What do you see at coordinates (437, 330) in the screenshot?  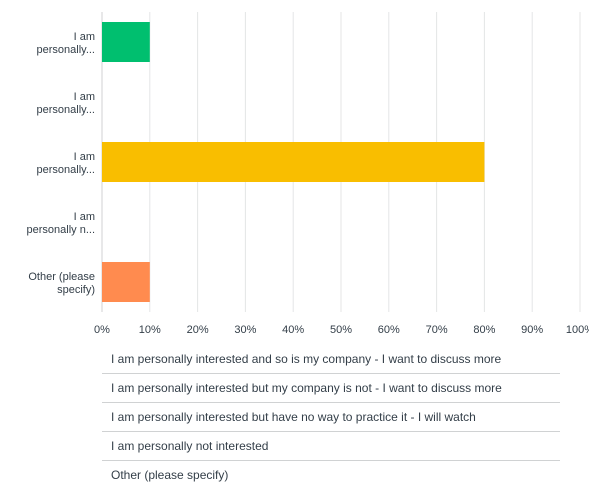 I see `x-tick-label: 70%` at bounding box center [437, 330].